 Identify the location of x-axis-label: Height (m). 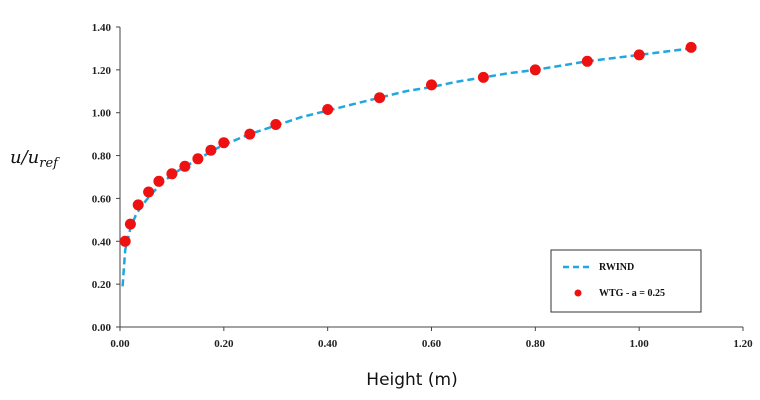
(411, 380).